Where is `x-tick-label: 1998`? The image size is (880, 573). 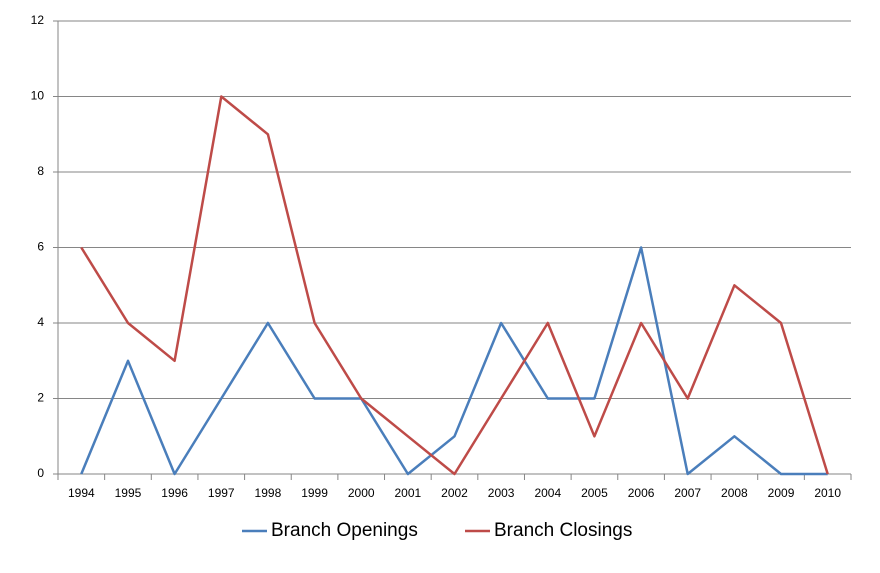 x-tick-label: 1998 is located at coordinates (268, 493).